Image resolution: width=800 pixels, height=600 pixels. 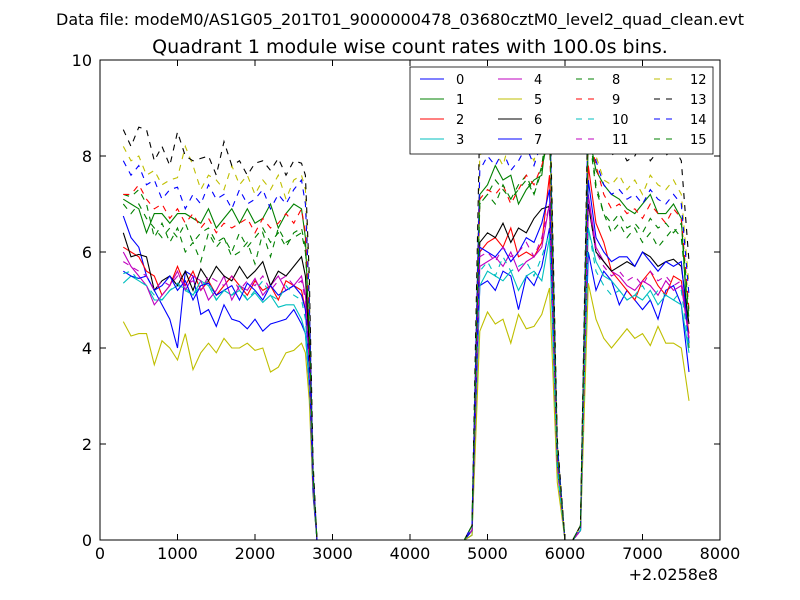 What do you see at coordinates (538, 140) in the screenshot?
I see `legend-label-7: 7` at bounding box center [538, 140].